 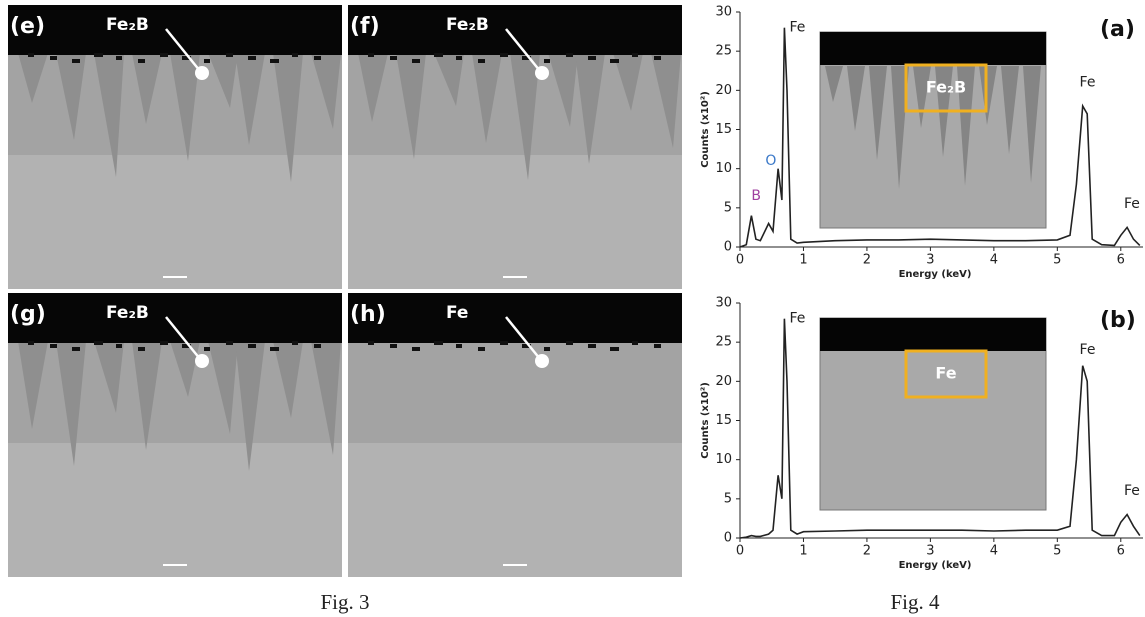 I want to click on y-tick-label: 10, so click(x=723, y=459).